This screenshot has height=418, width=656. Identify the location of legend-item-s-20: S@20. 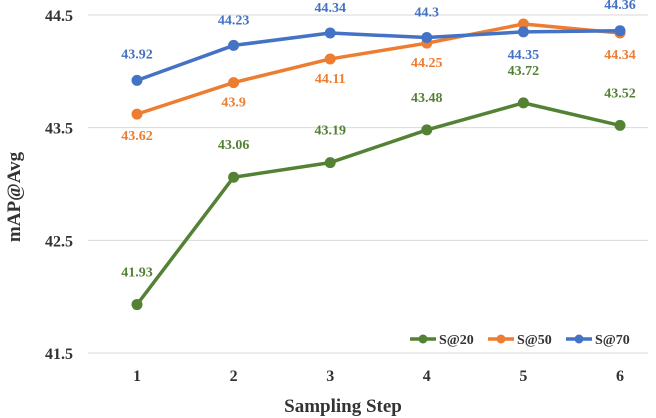
(442, 340).